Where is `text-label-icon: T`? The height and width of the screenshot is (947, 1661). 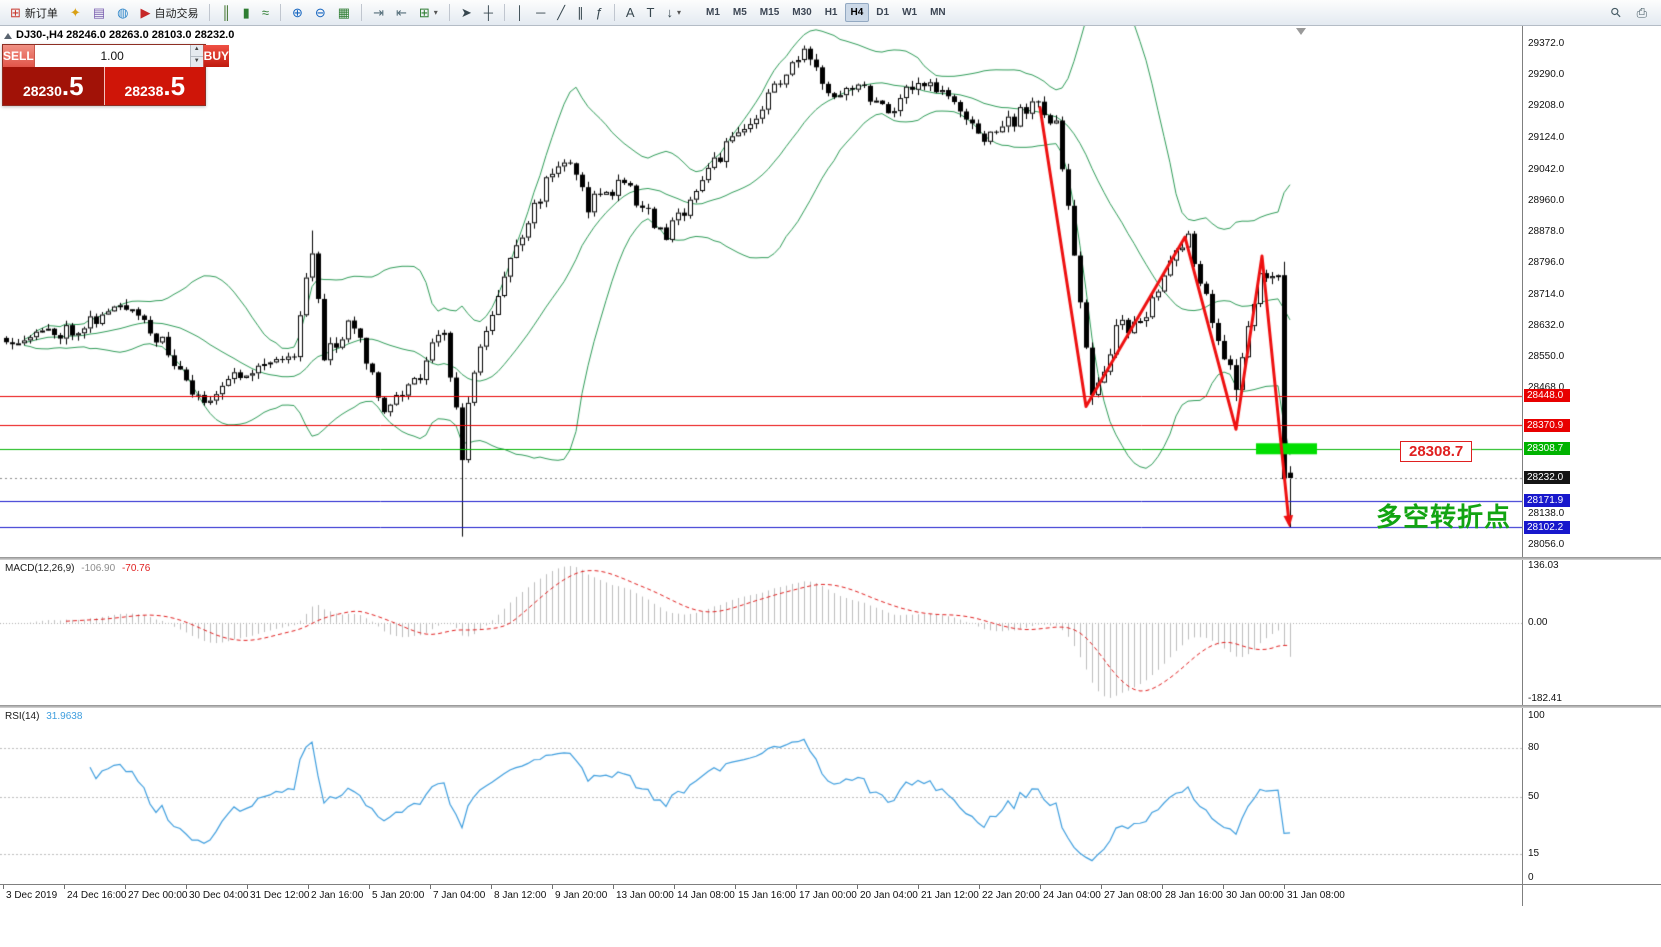
text-label-icon: T is located at coordinates (651, 13).